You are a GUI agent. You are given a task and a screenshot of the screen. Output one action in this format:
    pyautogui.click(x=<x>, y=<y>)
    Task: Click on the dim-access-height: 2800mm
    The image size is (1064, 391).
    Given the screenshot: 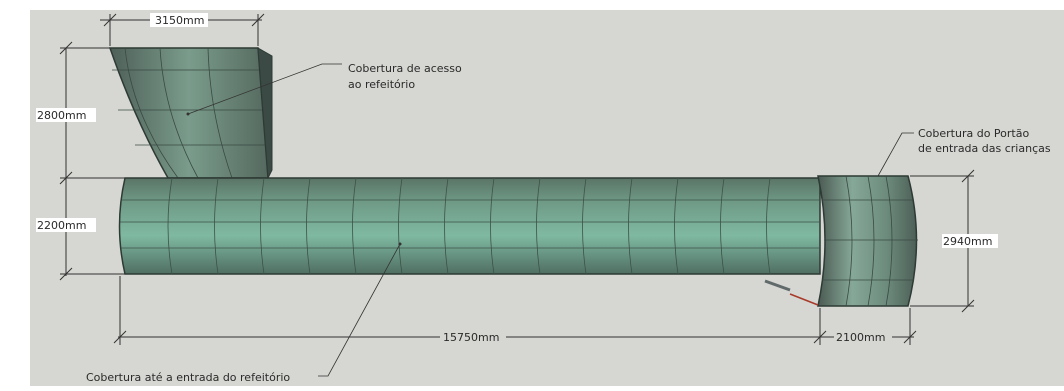 What is the action you would take?
    pyautogui.click(x=61, y=115)
    